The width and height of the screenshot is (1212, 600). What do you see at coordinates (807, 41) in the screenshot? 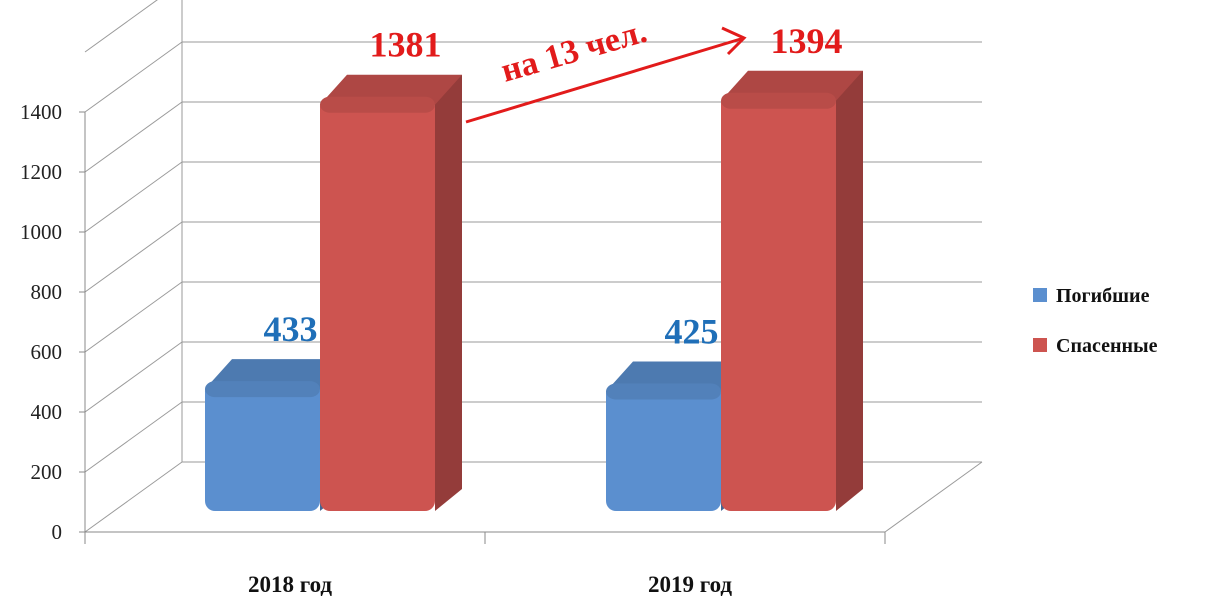
I see `data-label-spasennye-2019: 1394` at bounding box center [807, 41].